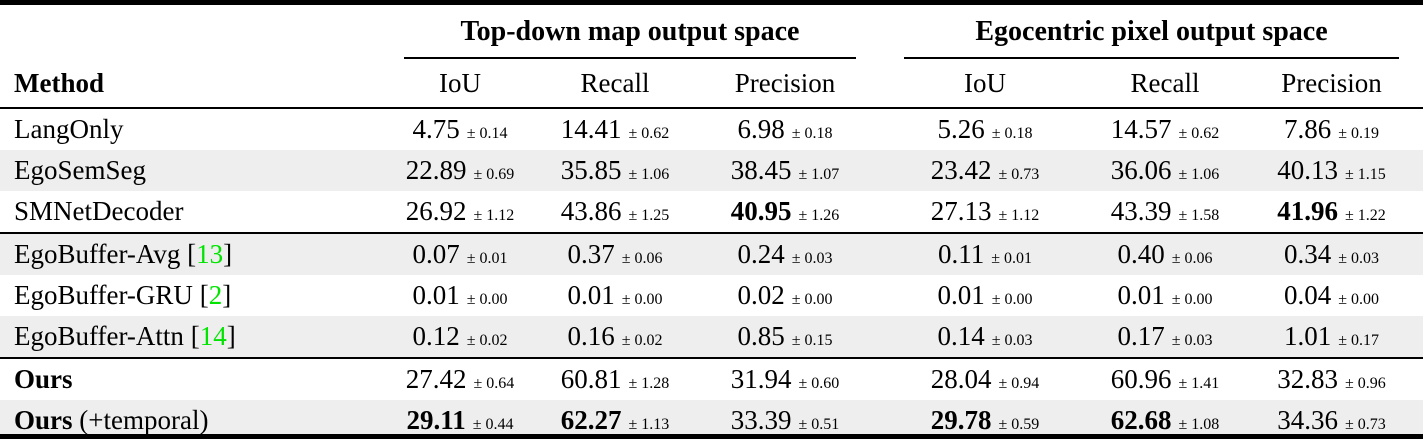 The image size is (1423, 439). What do you see at coordinates (97, 254) in the screenshot?
I see `method-label: EgoBuffer-Avg` at bounding box center [97, 254].